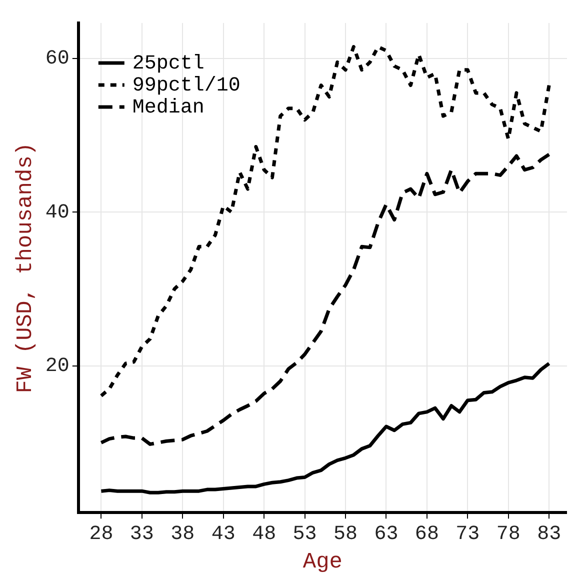 The width and height of the screenshot is (575, 583). Describe the element at coordinates (101, 534) in the screenshot. I see `x-tick-label: 28` at that location.